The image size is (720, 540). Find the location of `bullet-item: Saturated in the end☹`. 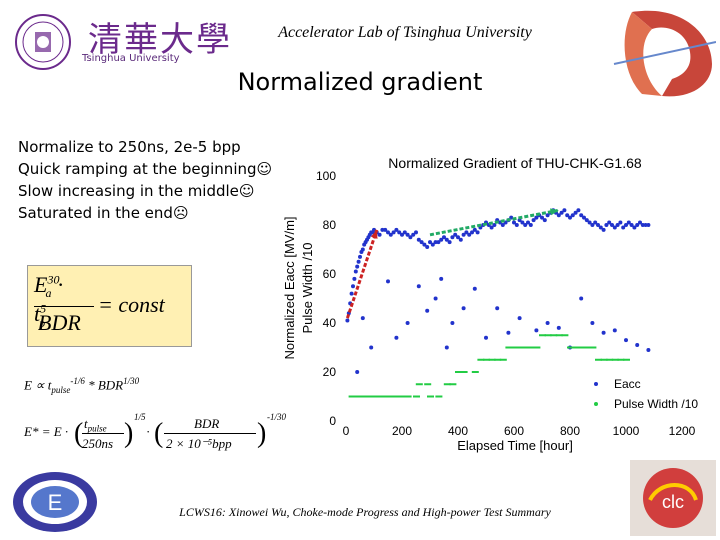

bullet-item: Saturated in the end☹ is located at coordinates (103, 213).